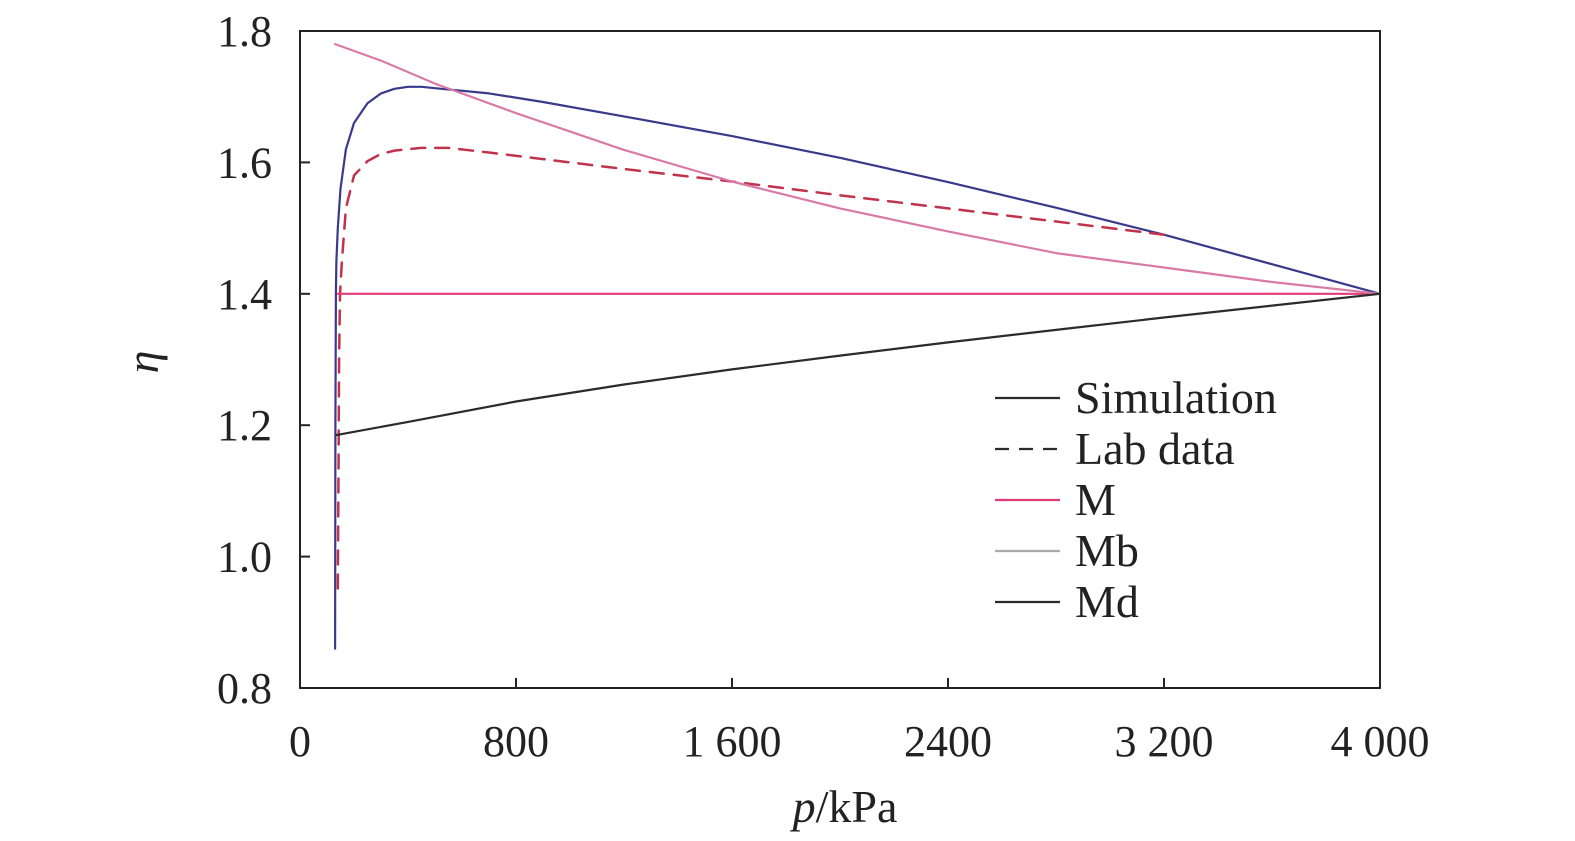 The height and width of the screenshot is (841, 1575). What do you see at coordinates (244, 688) in the screenshot?
I see `y-tick-label: 0.8` at bounding box center [244, 688].